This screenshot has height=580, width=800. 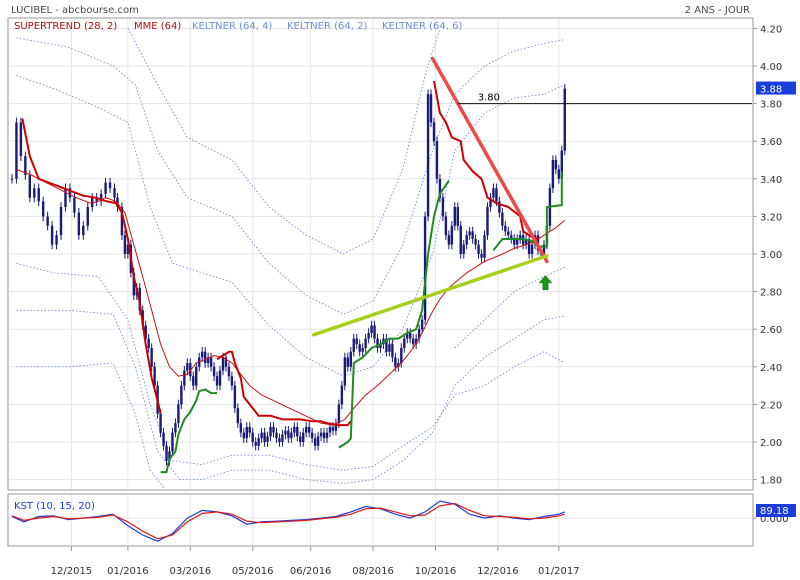 I want to click on supertrend-down-segment, so click(x=486, y=160).